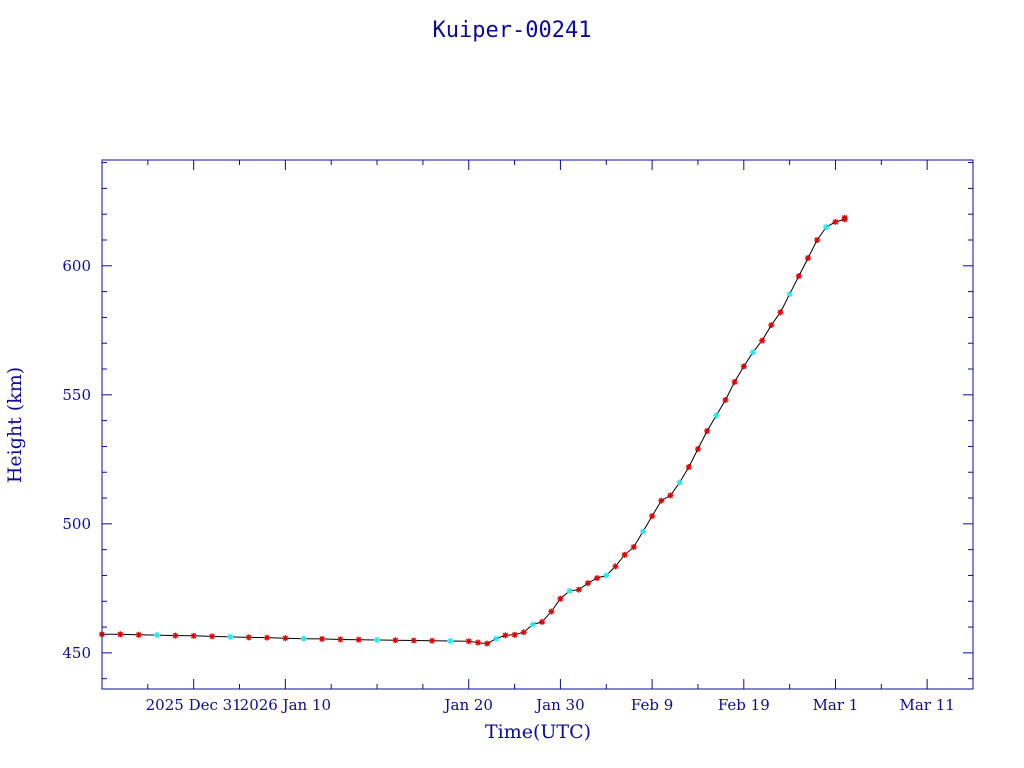  I want to click on y-tick-labels: 450 500 550 600, so click(76, 459).